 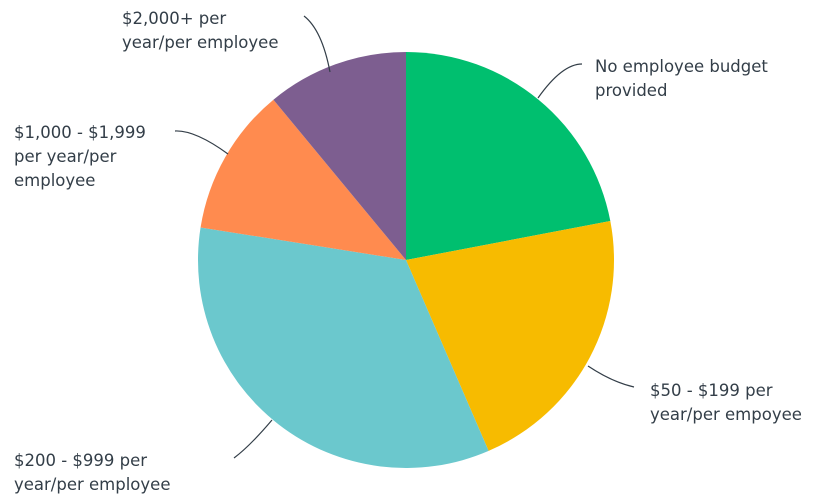 What do you see at coordinates (80, 460) in the screenshot?
I see `slice-label-line: $200 - $999 per` at bounding box center [80, 460].